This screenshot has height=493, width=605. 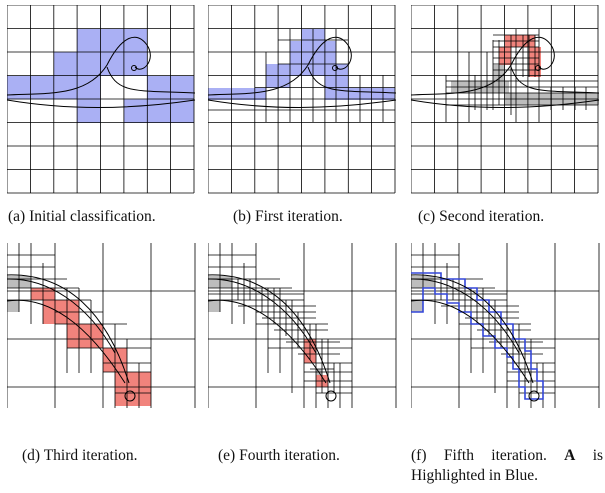 I want to click on caption-c: (c) Second iteration., so click(x=481, y=217).